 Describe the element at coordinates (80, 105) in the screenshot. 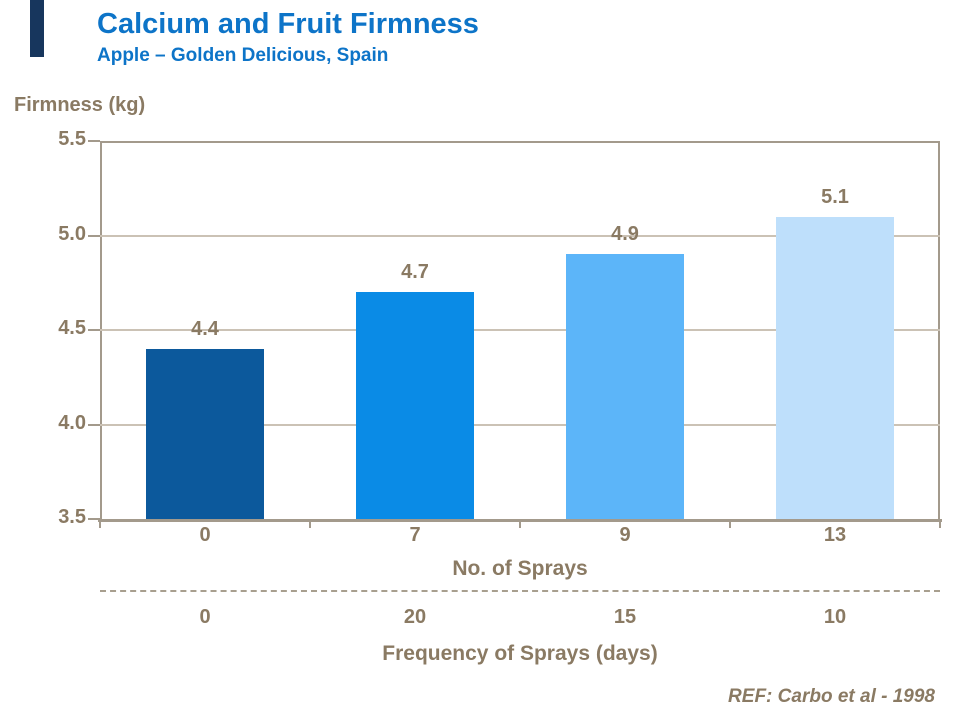

I see `y-axis-title: Firmness (kg)` at that location.